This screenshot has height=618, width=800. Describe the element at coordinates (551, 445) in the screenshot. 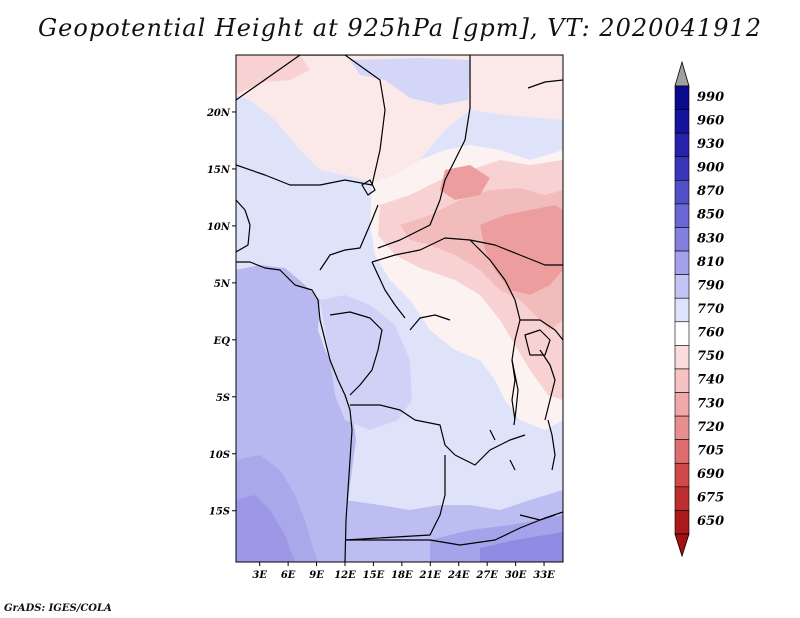

I see `lake-malawi` at that location.